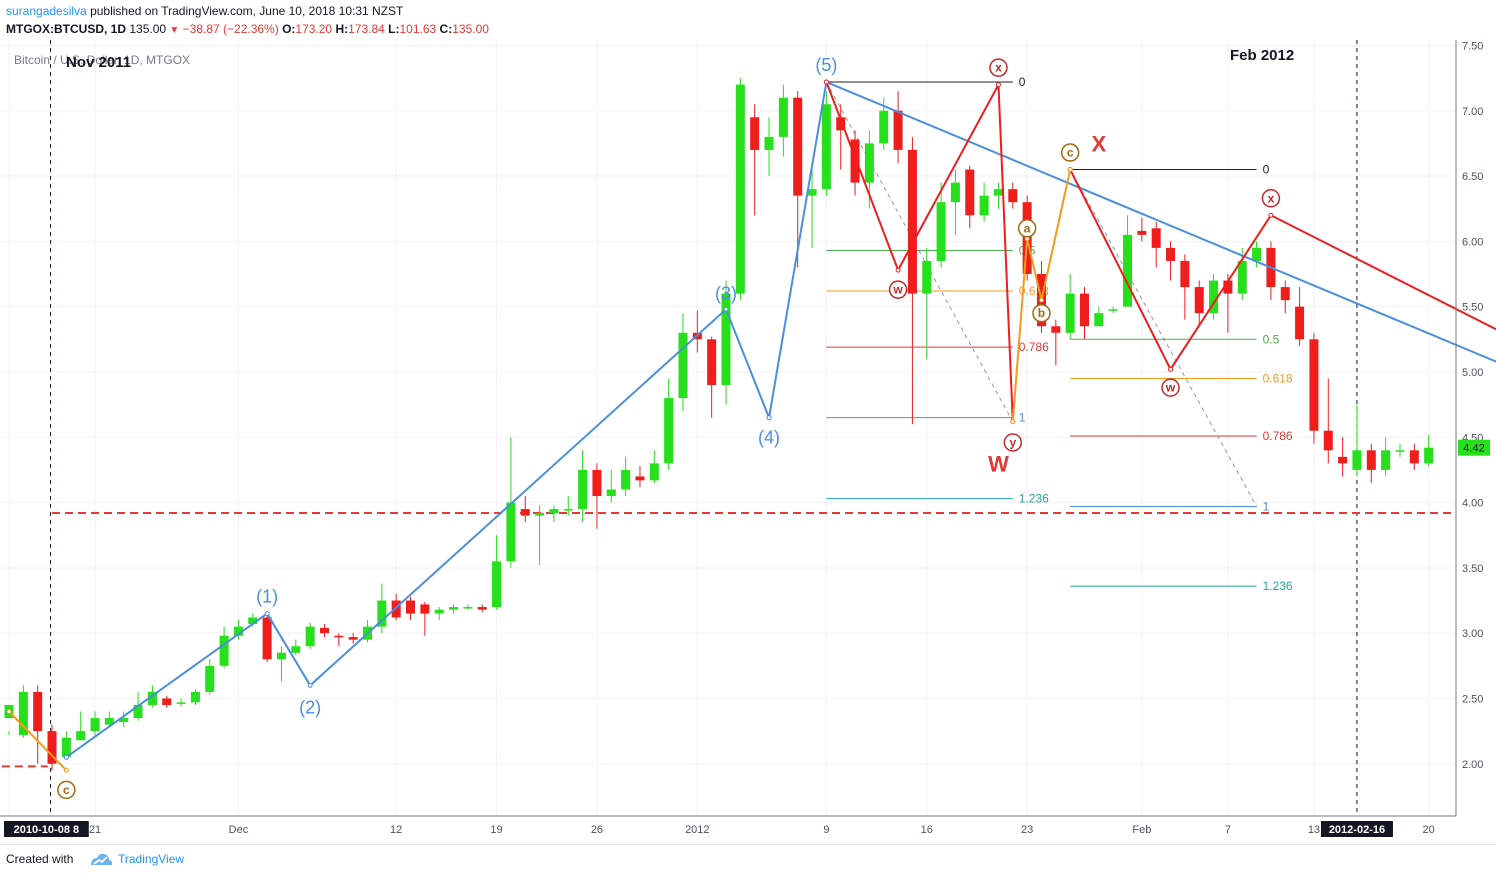 The height and width of the screenshot is (877, 1496). I want to click on trend-helper, so click(919, 251).